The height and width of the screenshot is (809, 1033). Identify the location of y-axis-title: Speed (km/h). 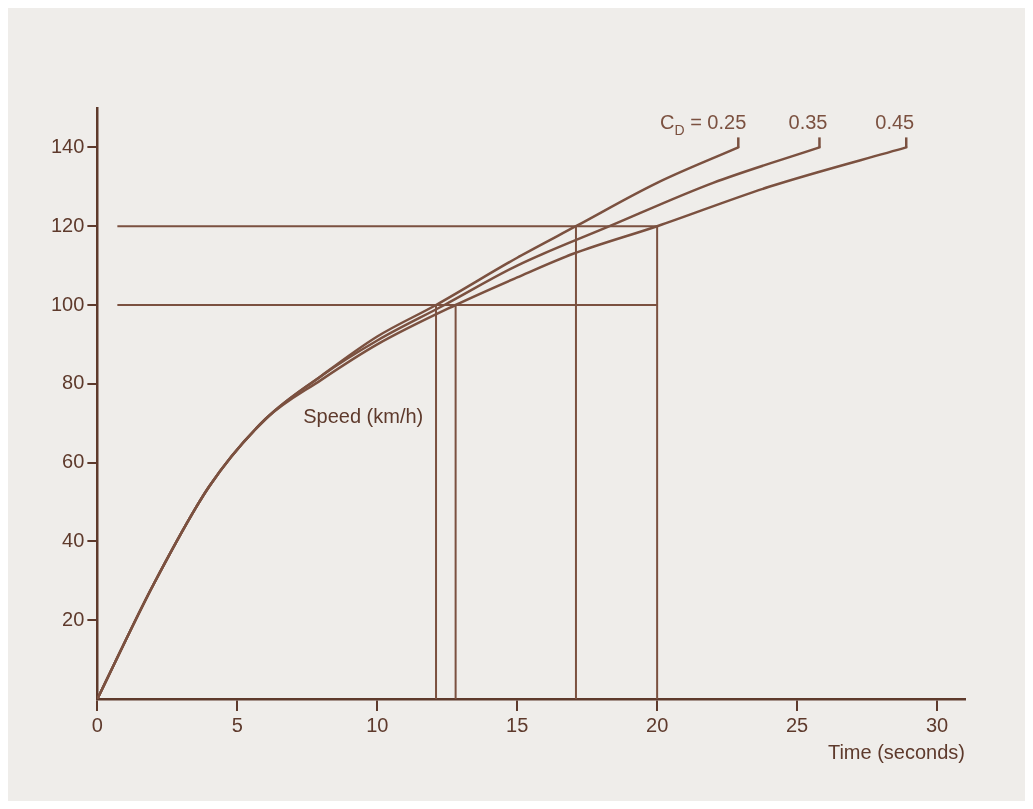
(363, 416).